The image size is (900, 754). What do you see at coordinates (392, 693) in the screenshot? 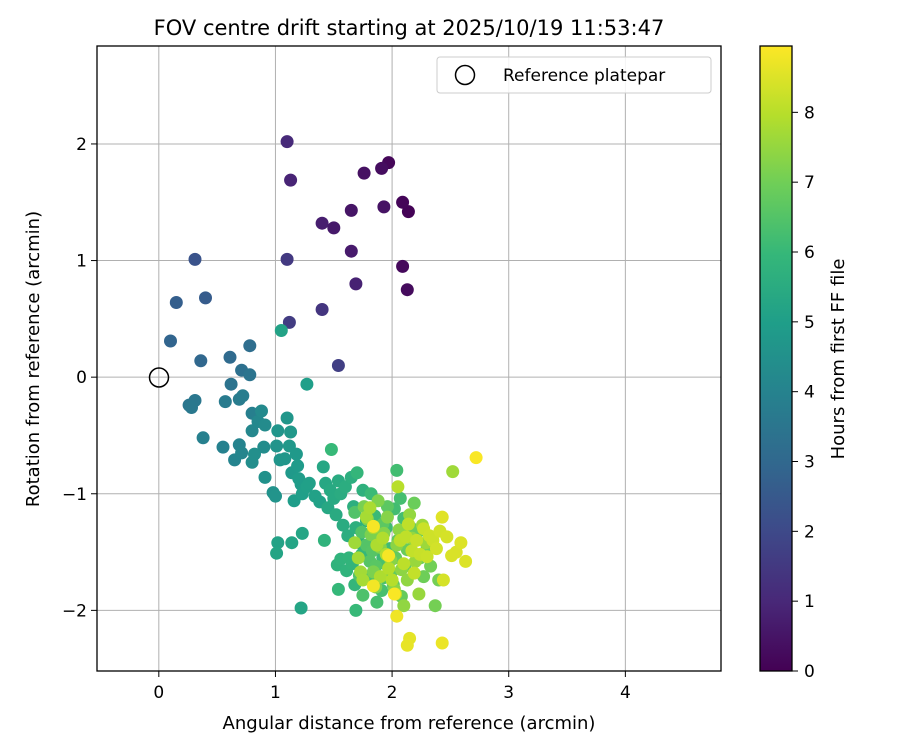
I see `x-tick-label: 2` at bounding box center [392, 693].